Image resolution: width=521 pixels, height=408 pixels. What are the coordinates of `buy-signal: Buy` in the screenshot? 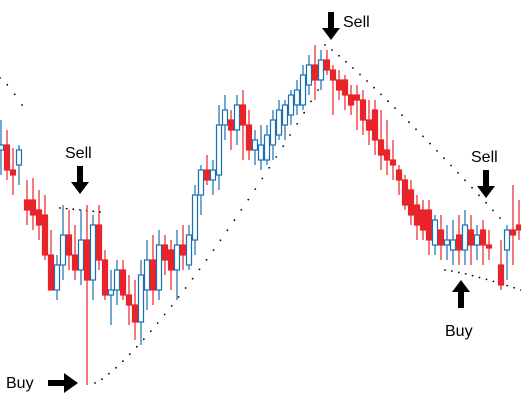 It's located at (42, 383).